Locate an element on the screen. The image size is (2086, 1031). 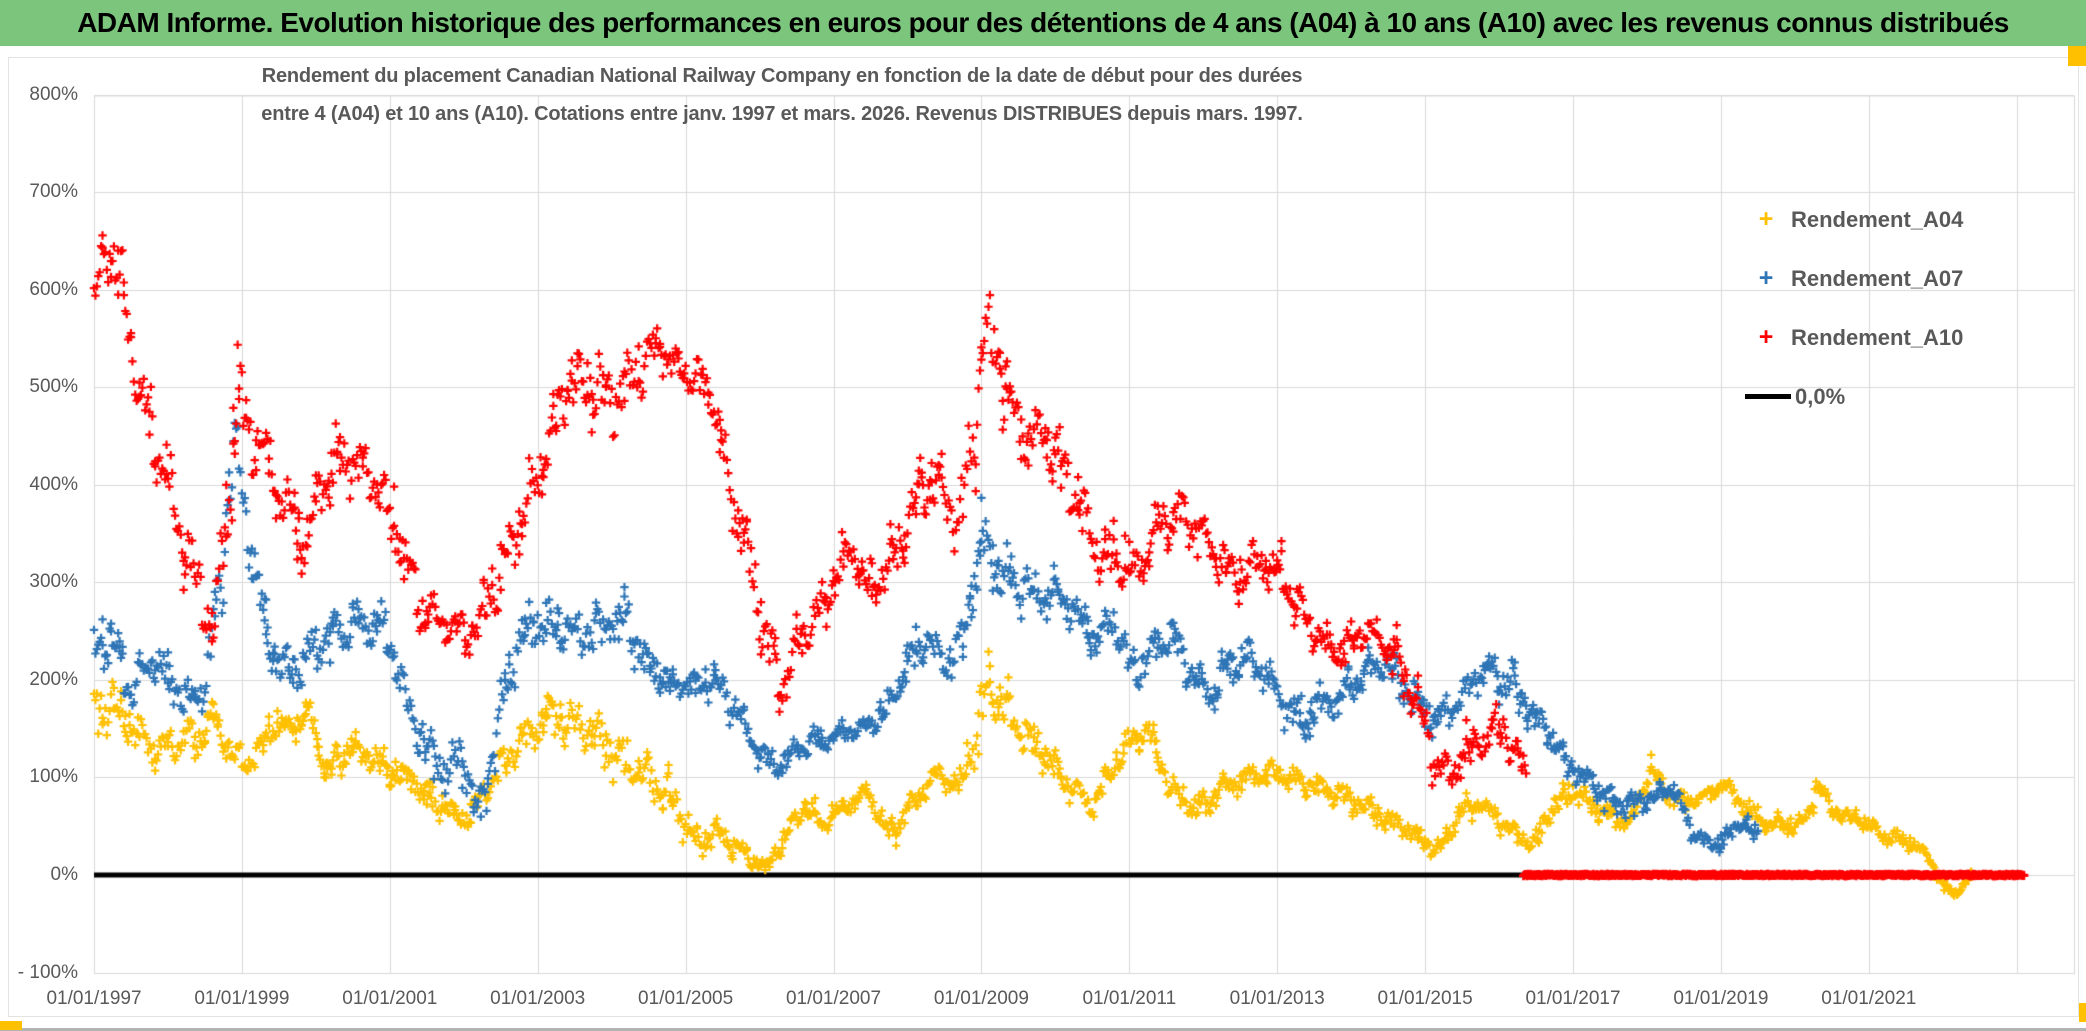
bottom-shadow-line is located at coordinates (1043, 1029).